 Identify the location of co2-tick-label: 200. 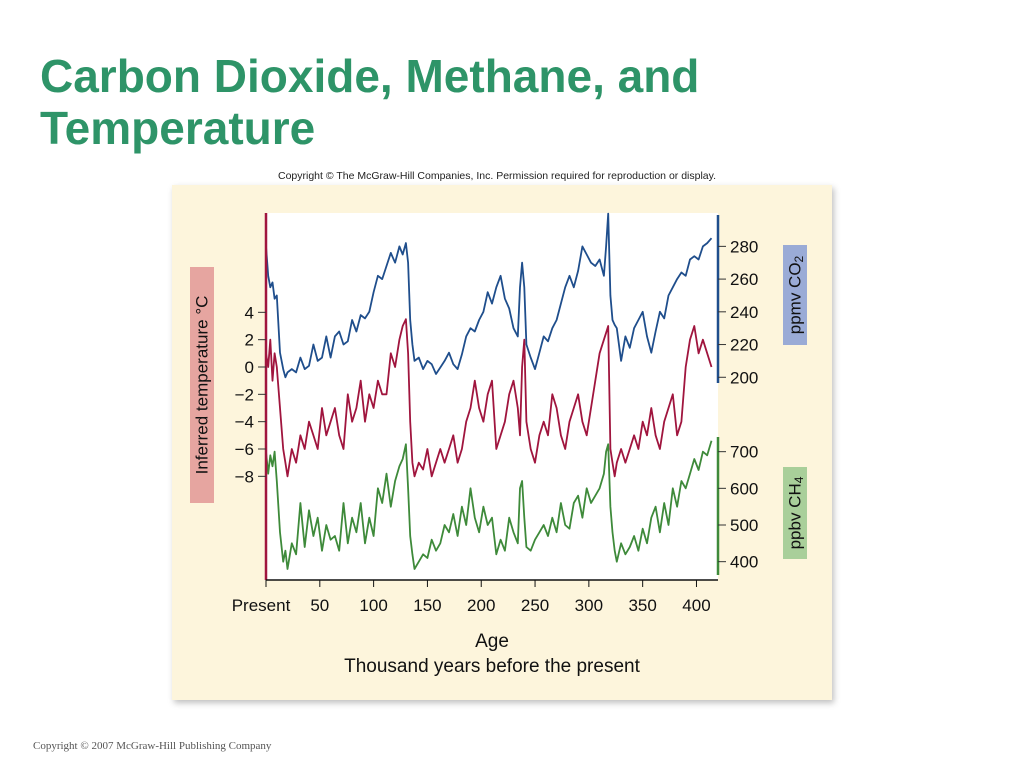
(744, 377).